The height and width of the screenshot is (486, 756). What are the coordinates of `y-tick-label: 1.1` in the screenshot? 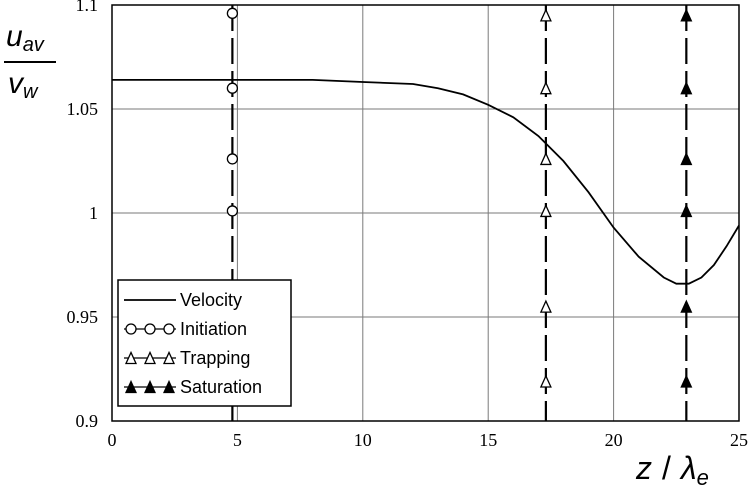 It's located at (87, 7).